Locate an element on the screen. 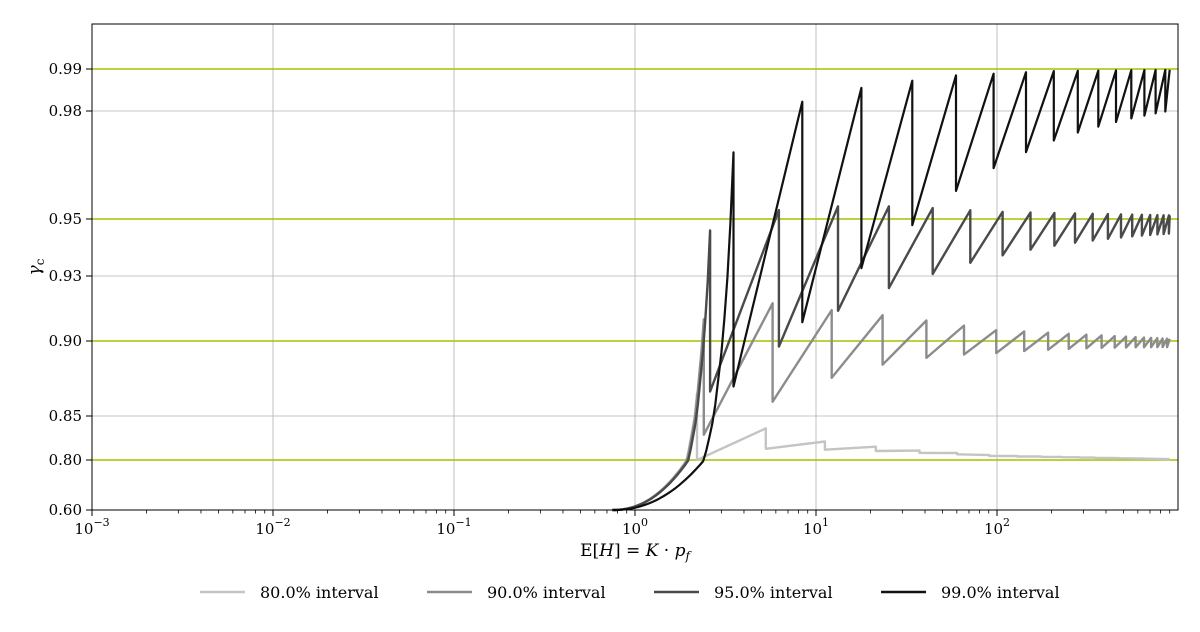 The image size is (1200, 632). legend-label: 80.0% interval is located at coordinates (319, 592).